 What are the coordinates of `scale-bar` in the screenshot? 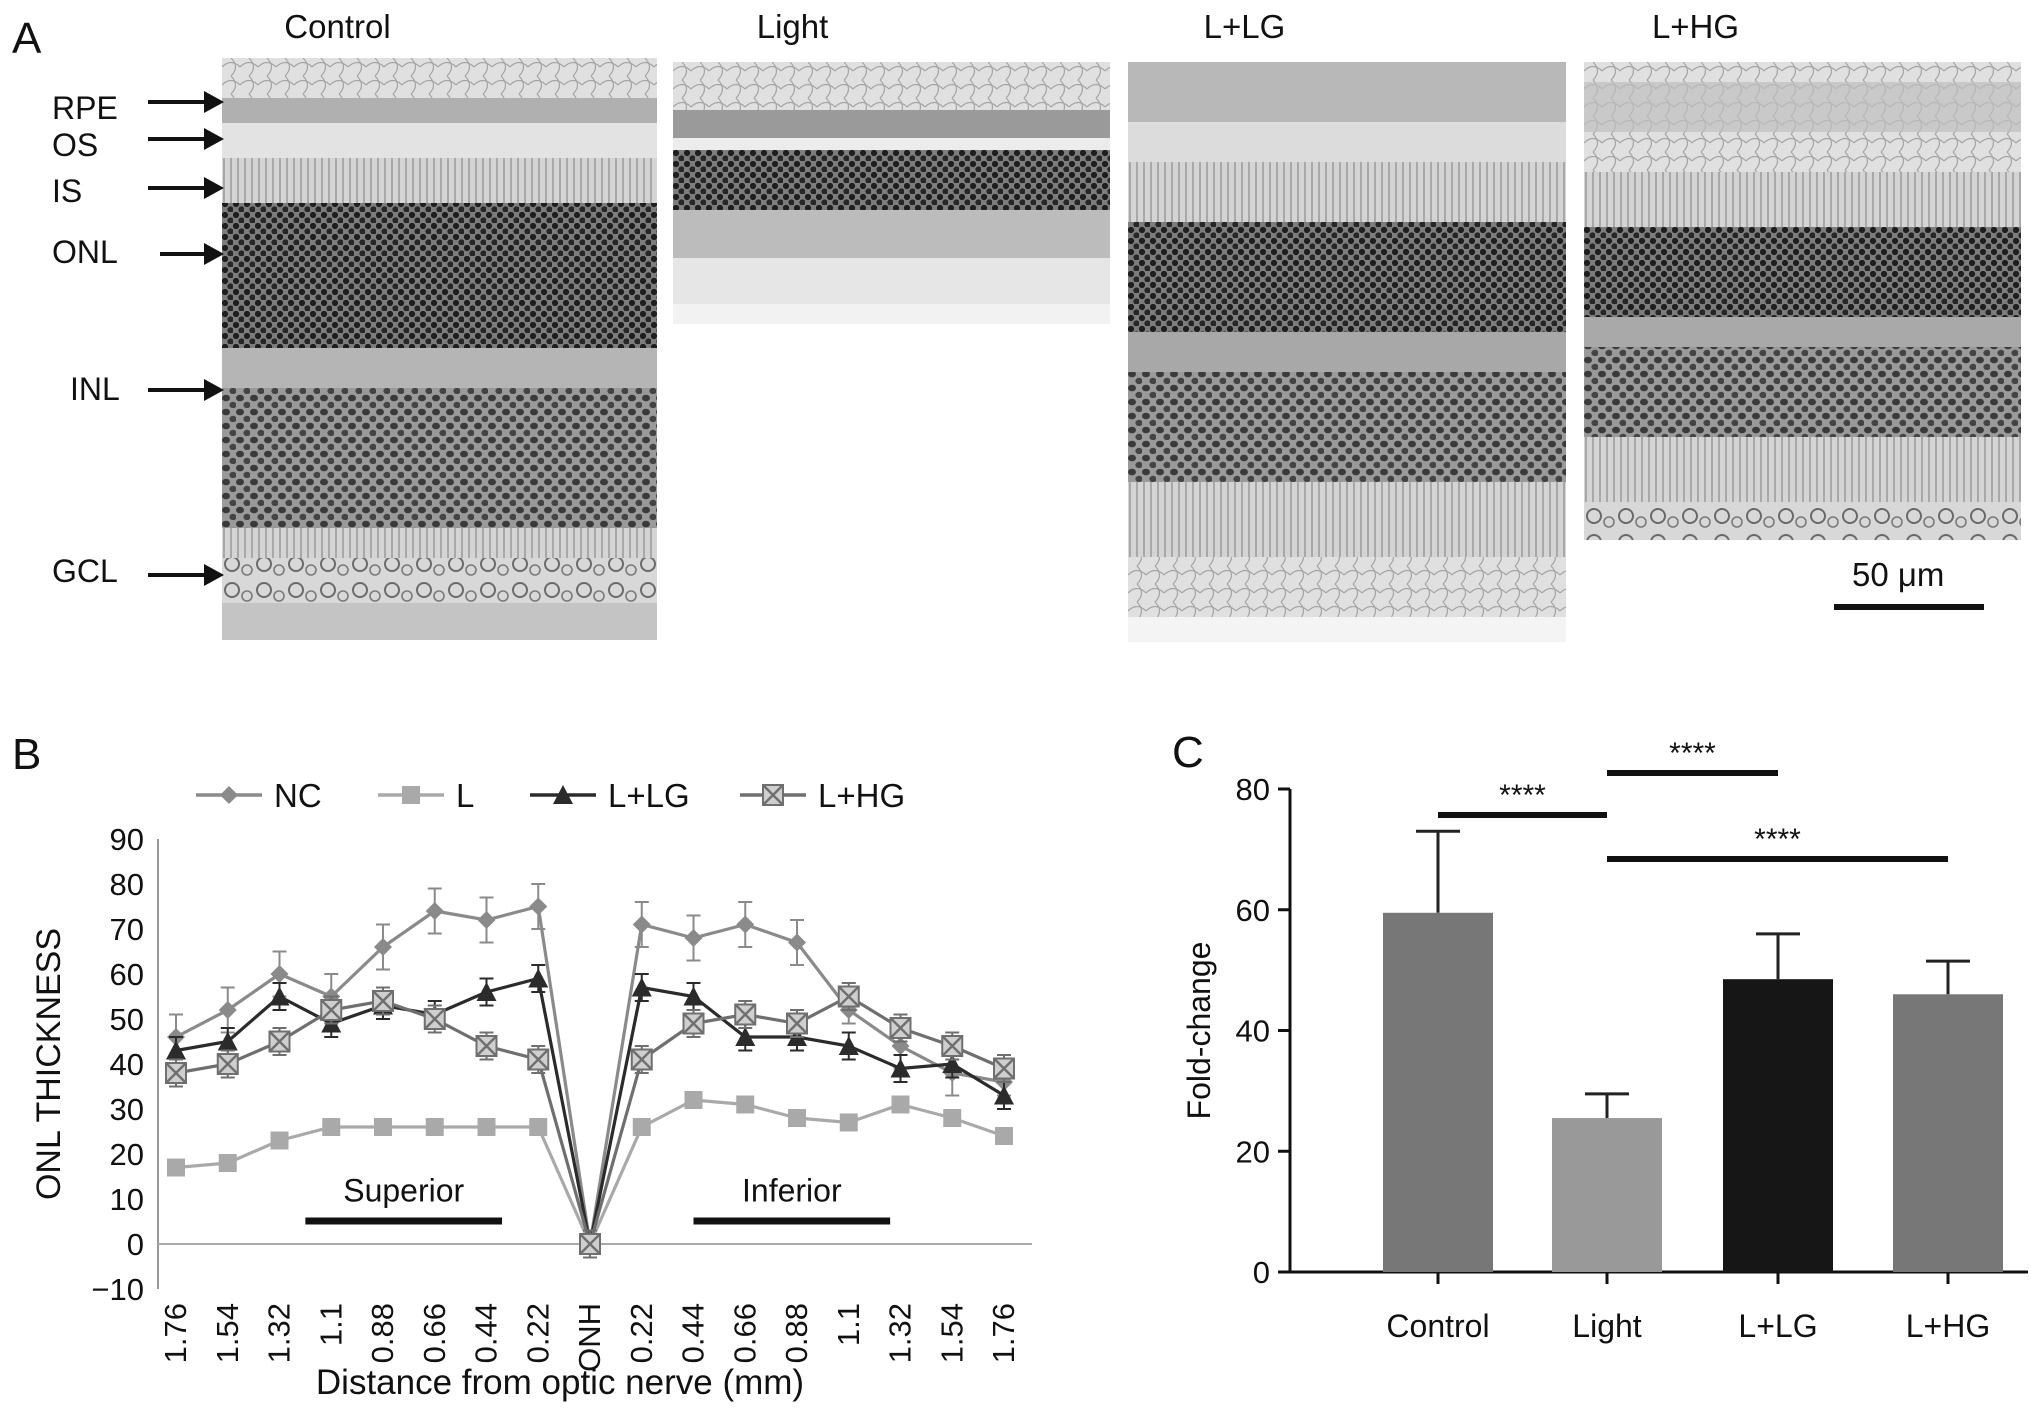 It's located at (1909, 607).